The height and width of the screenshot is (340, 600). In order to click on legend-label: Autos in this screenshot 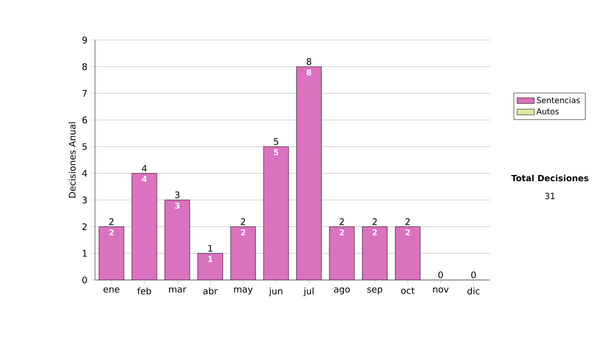, I will do `click(547, 111)`.